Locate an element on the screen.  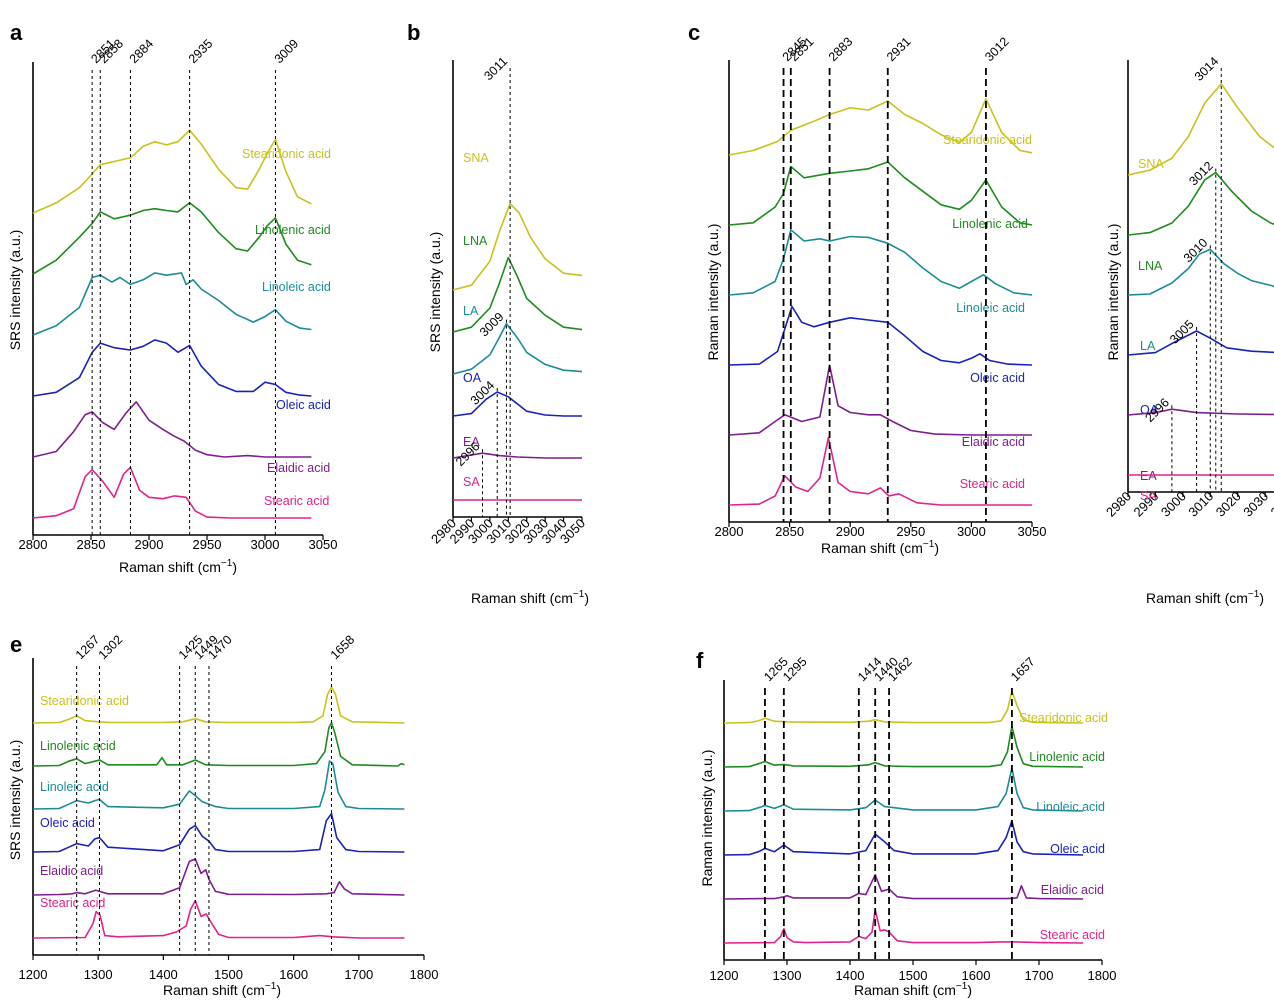
x-tick-label: 2980 is located at coordinates (1118, 504).